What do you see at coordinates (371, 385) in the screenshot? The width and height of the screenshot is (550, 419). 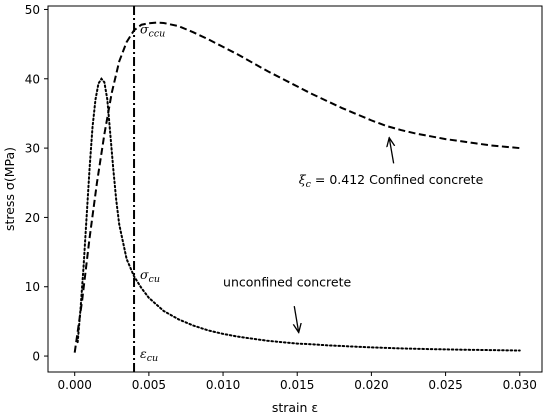 I see `x-tick-label: 0.020` at bounding box center [371, 385].